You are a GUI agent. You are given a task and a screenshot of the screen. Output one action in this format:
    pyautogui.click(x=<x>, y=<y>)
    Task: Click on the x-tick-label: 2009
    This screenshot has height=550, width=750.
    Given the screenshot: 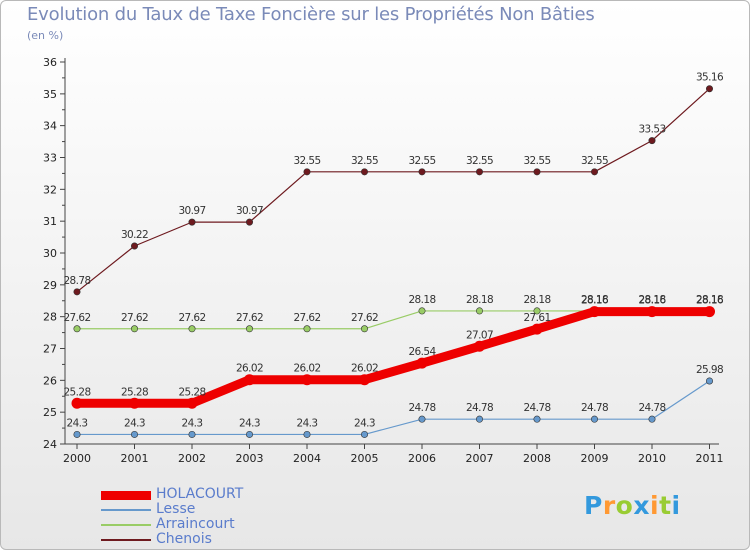 What is the action you would take?
    pyautogui.click(x=595, y=458)
    